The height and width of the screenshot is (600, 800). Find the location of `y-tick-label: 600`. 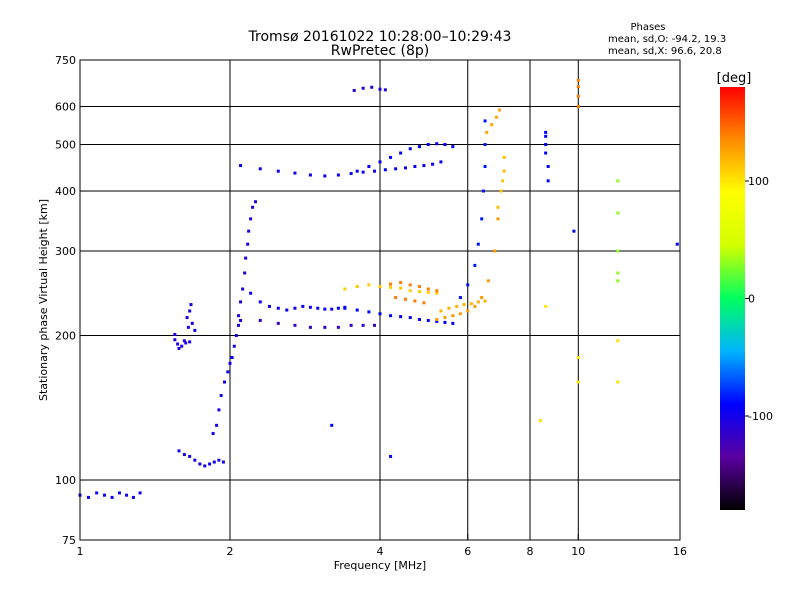

y-tick-label: 600 is located at coordinates (65, 107).